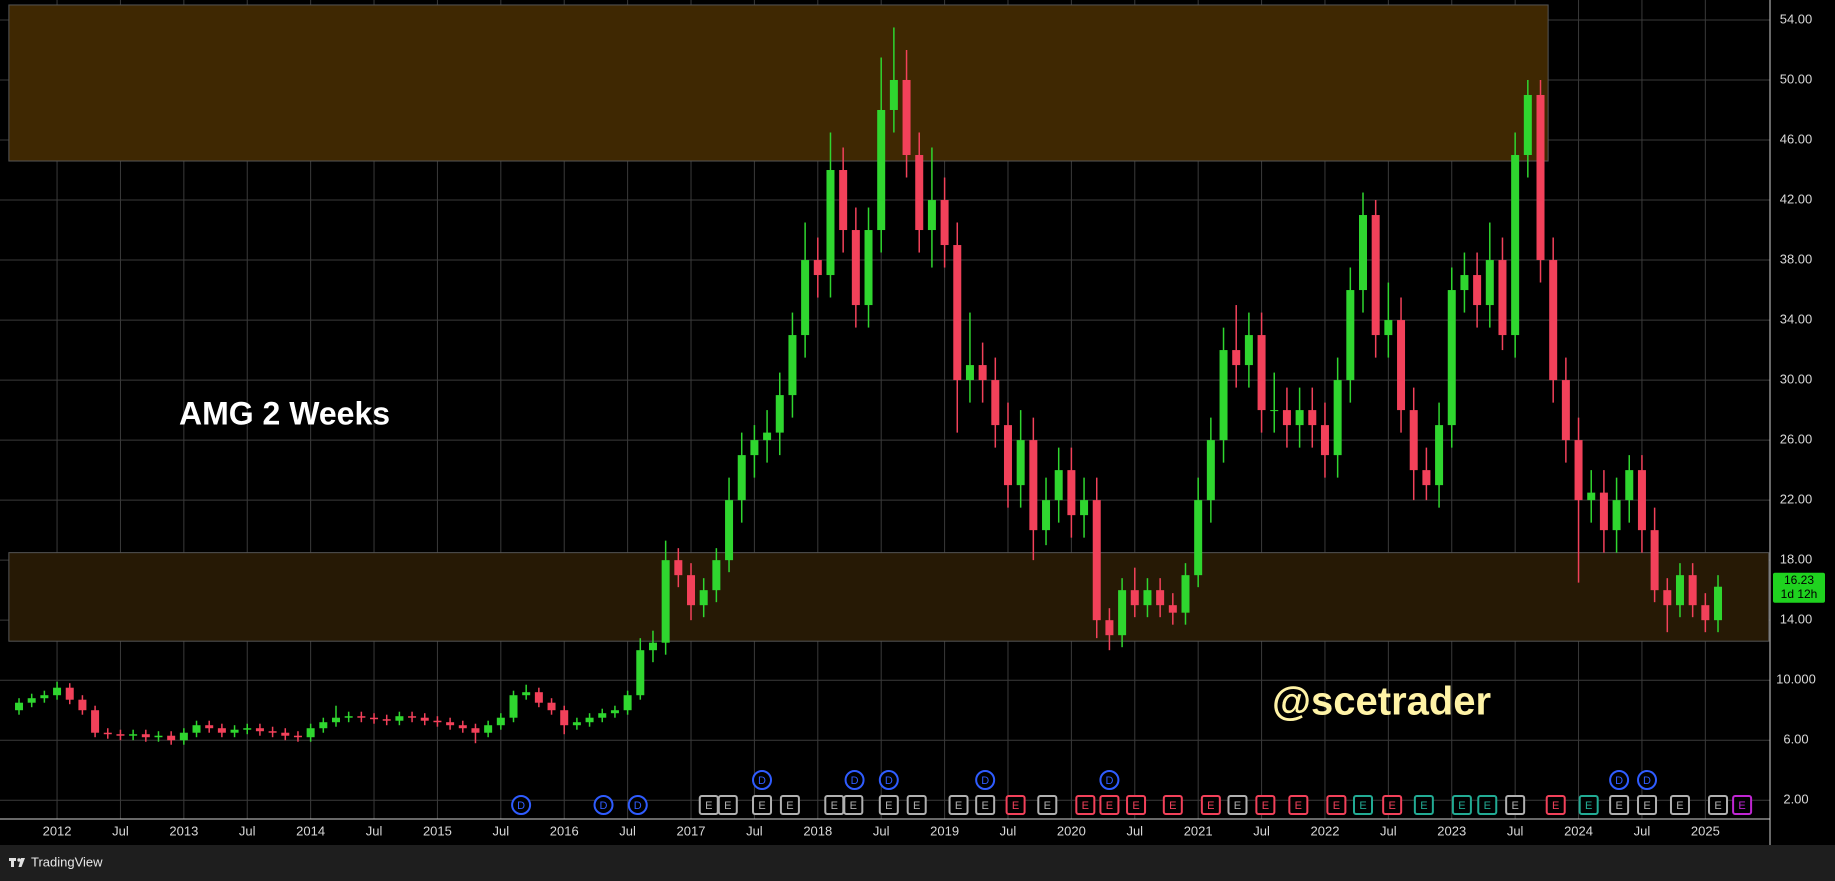 Image resolution: width=1835 pixels, height=881 pixels. What do you see at coordinates (1578, 830) in the screenshot?
I see `x-tick-label: 2024` at bounding box center [1578, 830].